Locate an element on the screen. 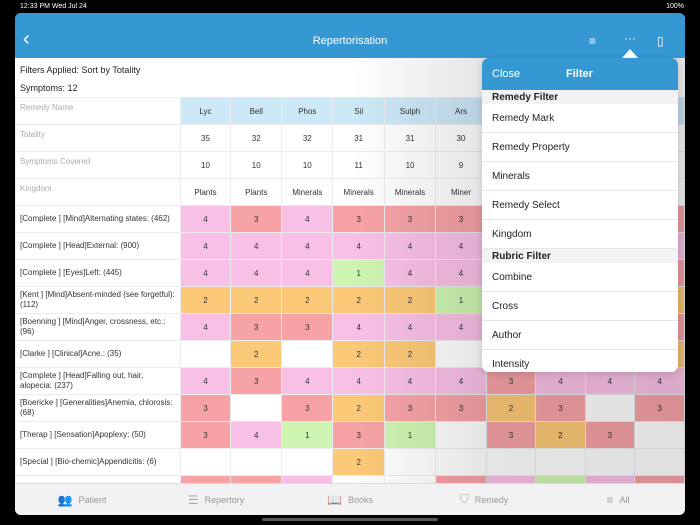  clipboard-icon: ▯ is located at coordinates (660, 41).